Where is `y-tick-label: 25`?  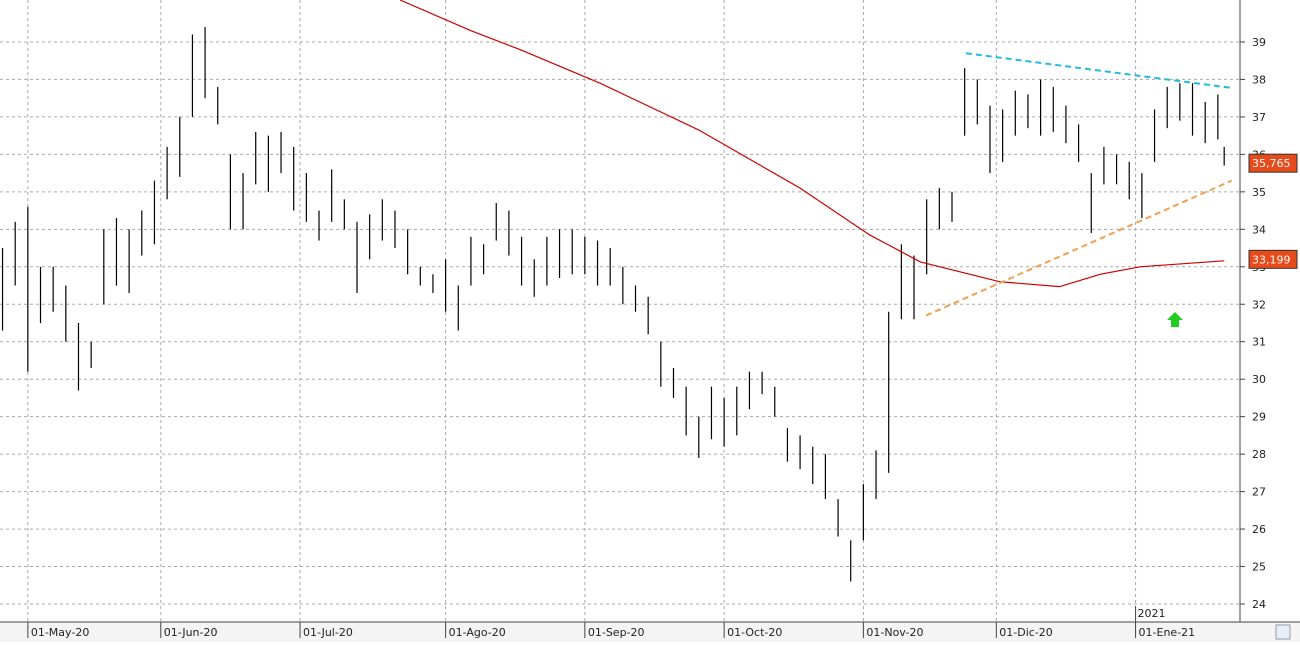 y-tick-label: 25 is located at coordinates (1259, 567).